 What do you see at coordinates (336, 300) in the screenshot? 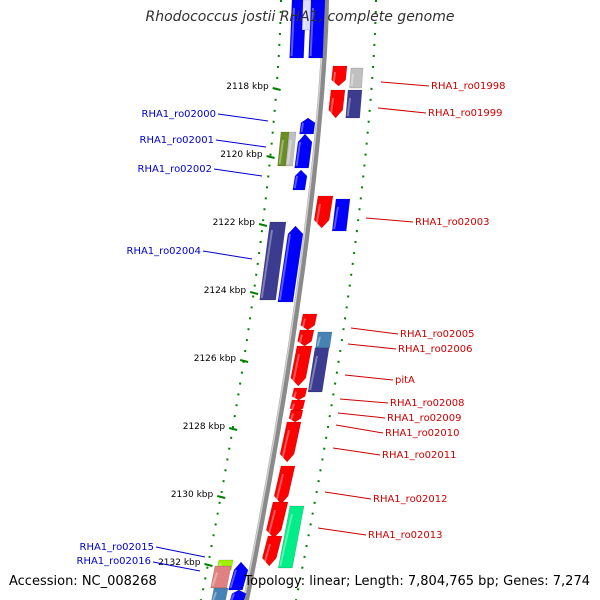
I see `right-scale-rail` at bounding box center [336, 300].